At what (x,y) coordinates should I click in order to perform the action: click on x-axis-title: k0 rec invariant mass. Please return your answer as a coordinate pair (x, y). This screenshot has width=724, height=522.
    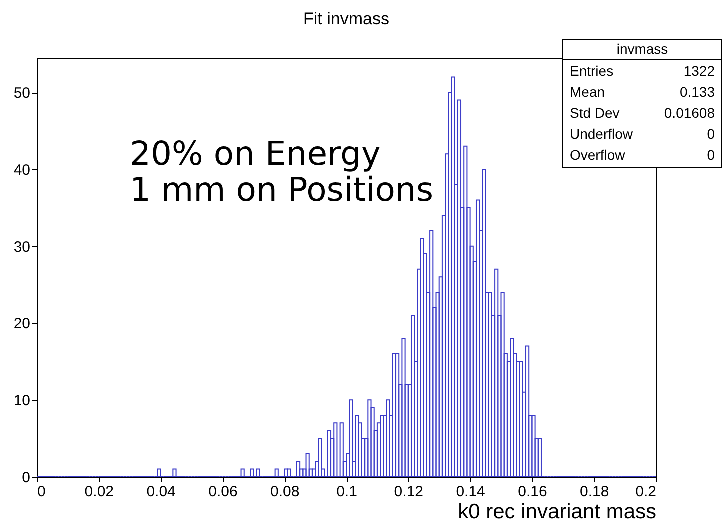
    Looking at the image, I should click on (557, 511).